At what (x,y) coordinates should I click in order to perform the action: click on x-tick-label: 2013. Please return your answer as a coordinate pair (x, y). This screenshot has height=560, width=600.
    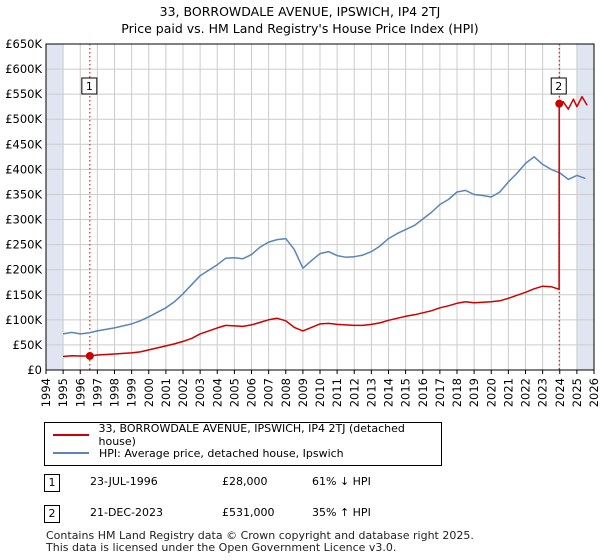
    Looking at the image, I should click on (371, 392).